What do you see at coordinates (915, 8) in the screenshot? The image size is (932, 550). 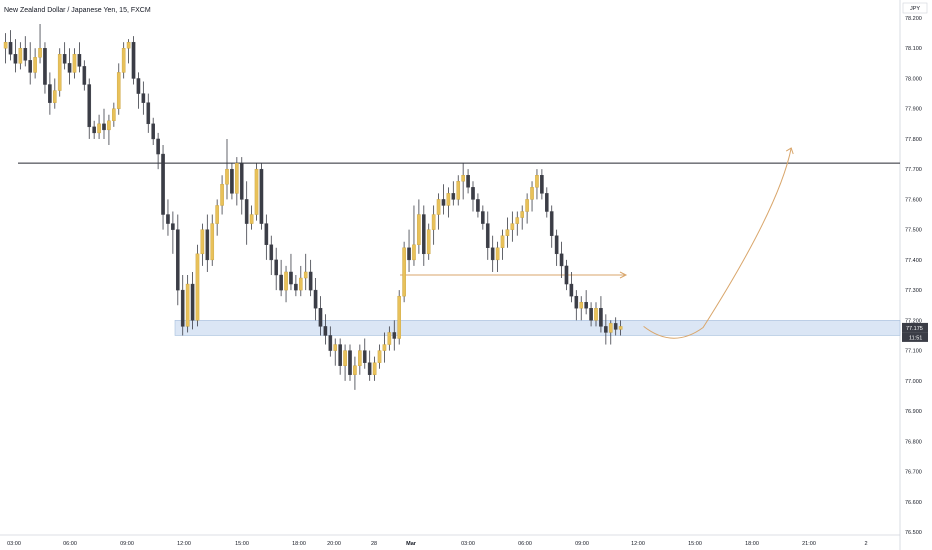 I see `currency-badge` at bounding box center [915, 8].